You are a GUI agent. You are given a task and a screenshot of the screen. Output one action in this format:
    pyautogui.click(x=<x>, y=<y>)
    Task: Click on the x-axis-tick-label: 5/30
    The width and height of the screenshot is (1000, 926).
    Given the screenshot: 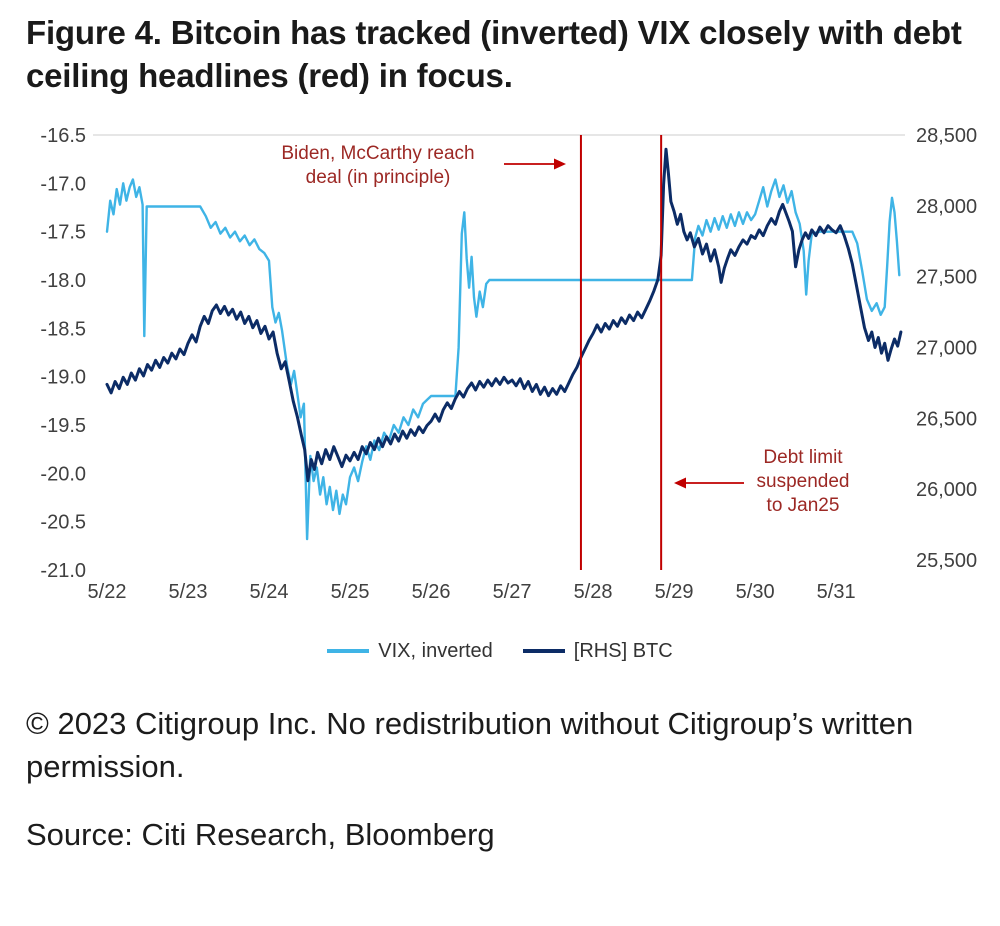 What is the action you would take?
    pyautogui.click(x=755, y=592)
    